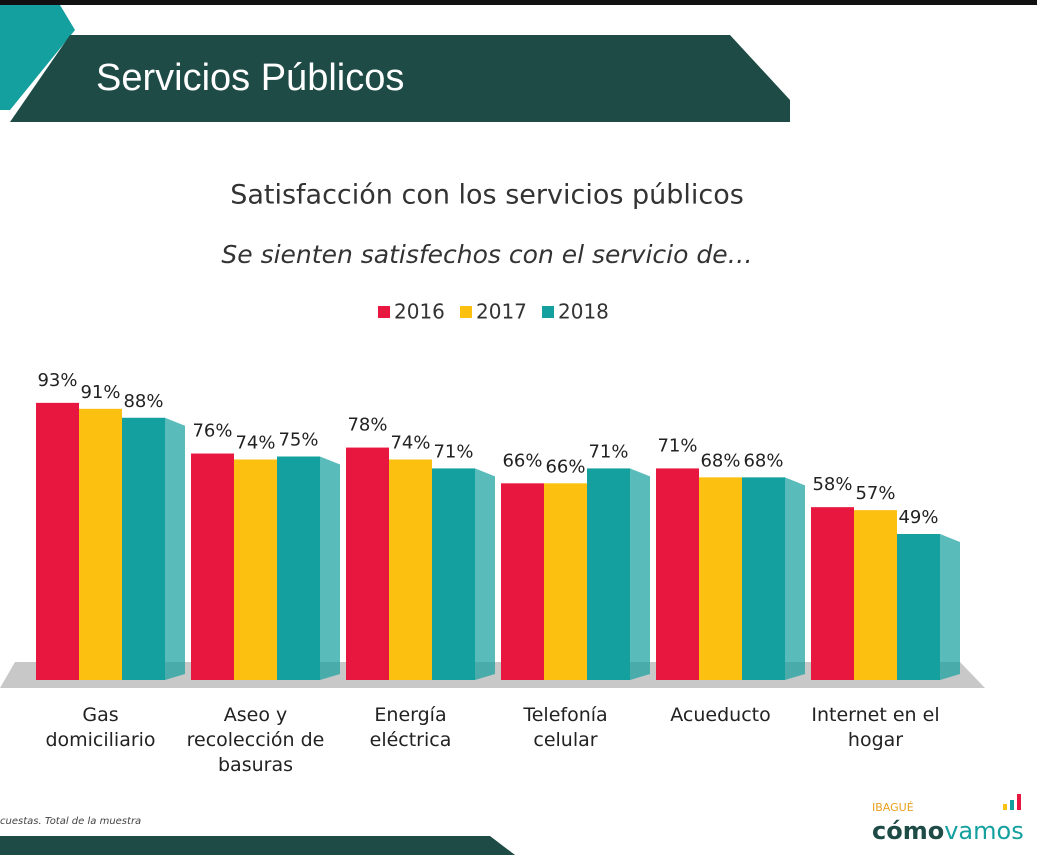  What do you see at coordinates (918, 517) in the screenshot?
I see `data-label: 49%` at bounding box center [918, 517].